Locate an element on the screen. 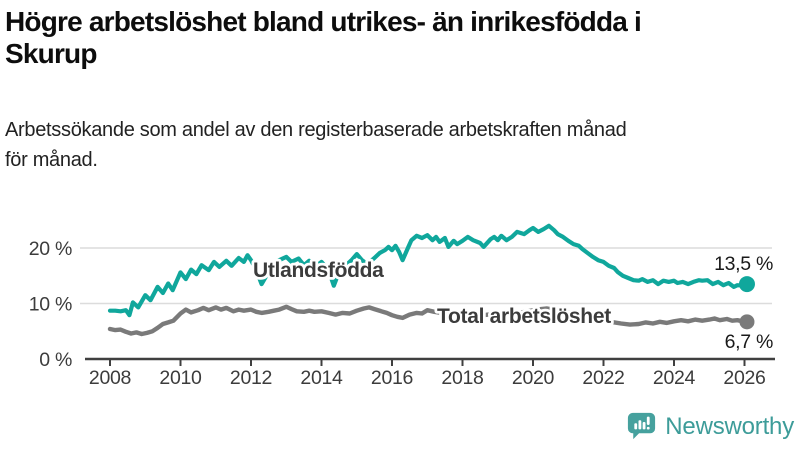 This screenshot has width=800, height=450. x-tick-label-2026: 2026 is located at coordinates (744, 378).